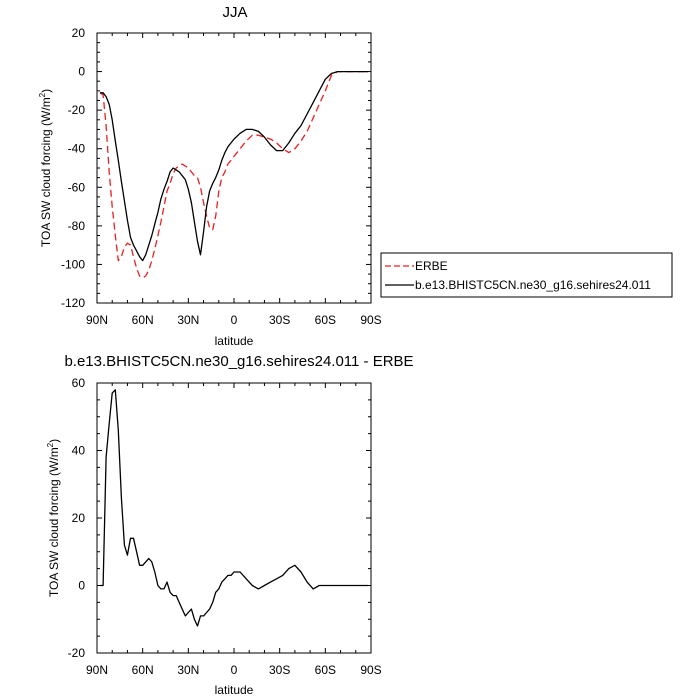 This screenshot has height=700, width=700. Describe the element at coordinates (79, 33) in the screenshot. I see `top-y-tick-label: 20` at that location.